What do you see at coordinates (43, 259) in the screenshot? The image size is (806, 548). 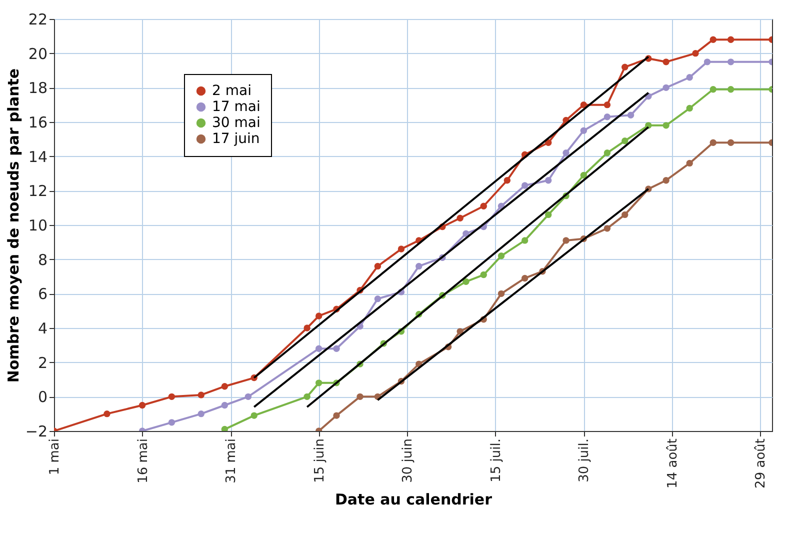 I see `y-tick-label: 8` at bounding box center [43, 259].